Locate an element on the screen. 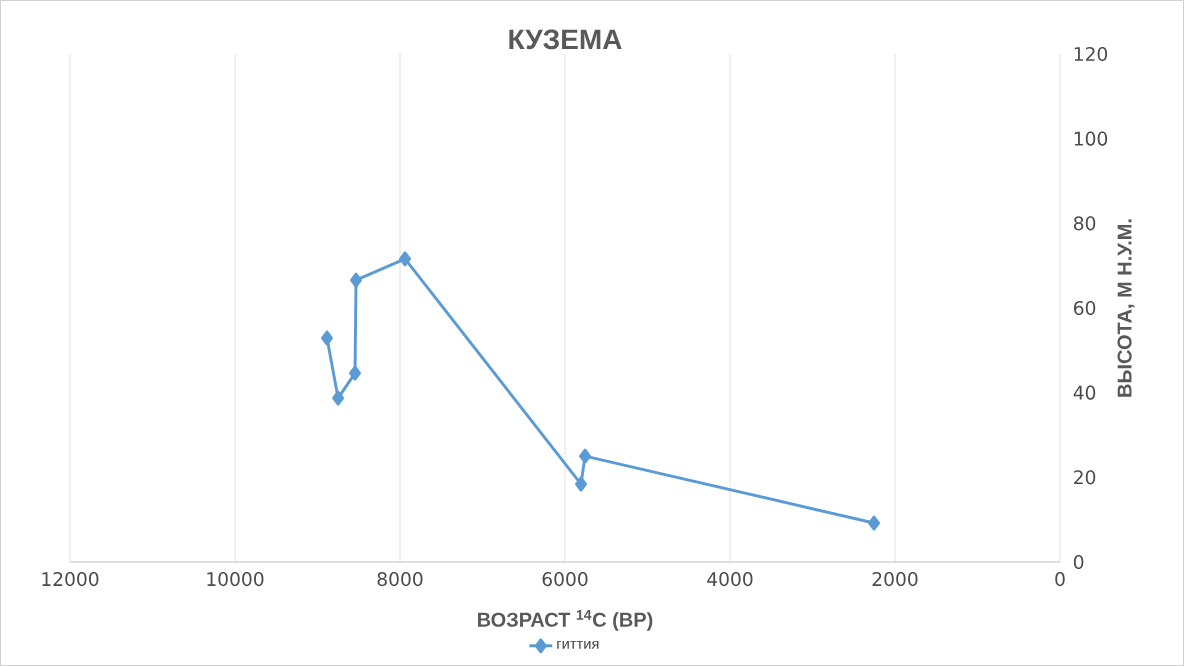 Image resolution: width=1184 pixels, height=666 pixels. x-tick-label: 0 is located at coordinates (1060, 579).